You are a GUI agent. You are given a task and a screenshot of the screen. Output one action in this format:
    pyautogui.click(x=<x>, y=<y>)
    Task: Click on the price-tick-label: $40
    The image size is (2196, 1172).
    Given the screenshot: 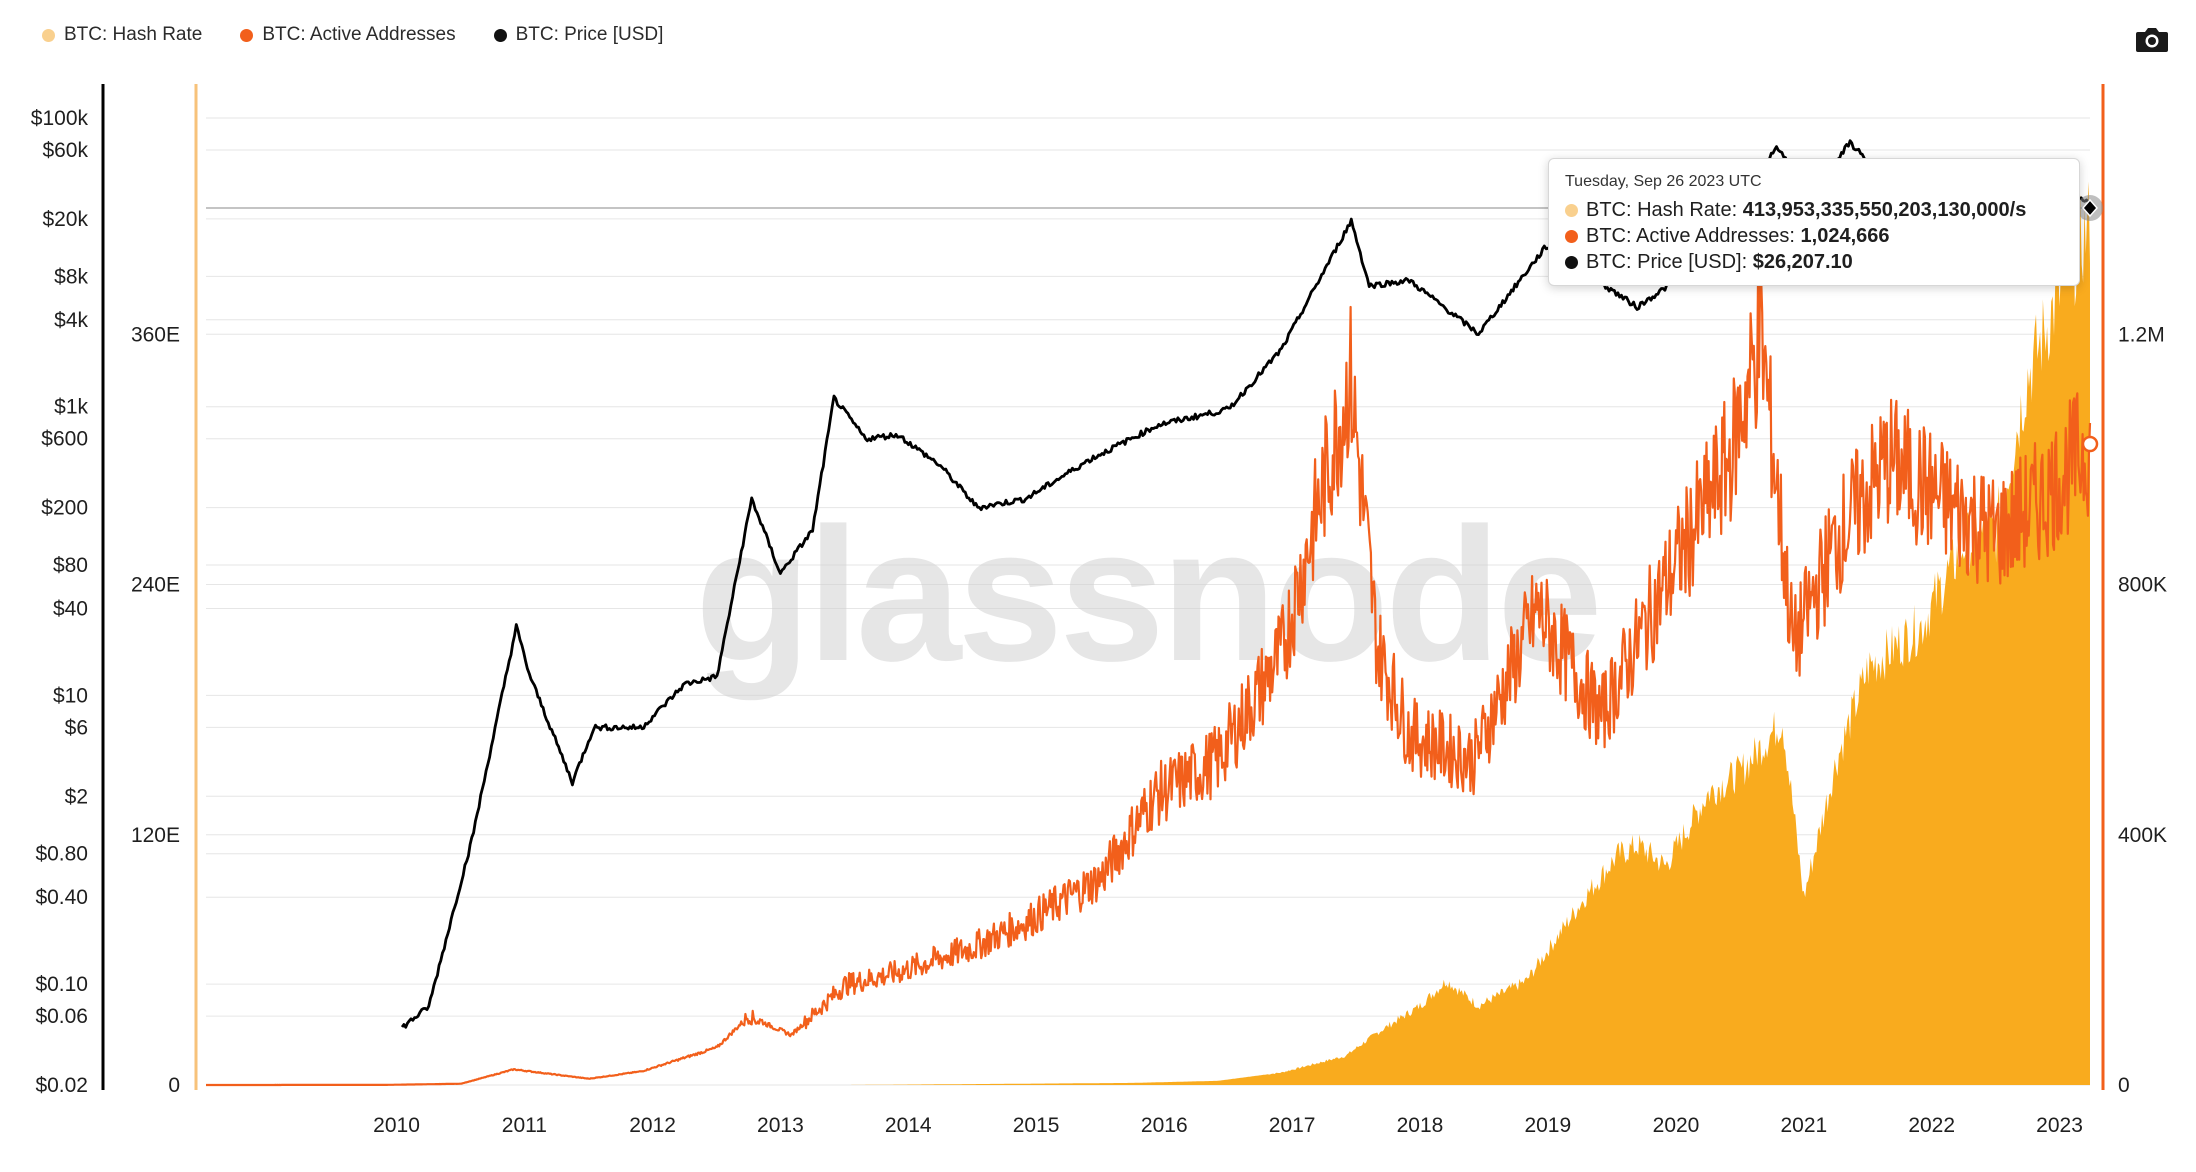 What is the action you would take?
    pyautogui.click(x=70, y=608)
    